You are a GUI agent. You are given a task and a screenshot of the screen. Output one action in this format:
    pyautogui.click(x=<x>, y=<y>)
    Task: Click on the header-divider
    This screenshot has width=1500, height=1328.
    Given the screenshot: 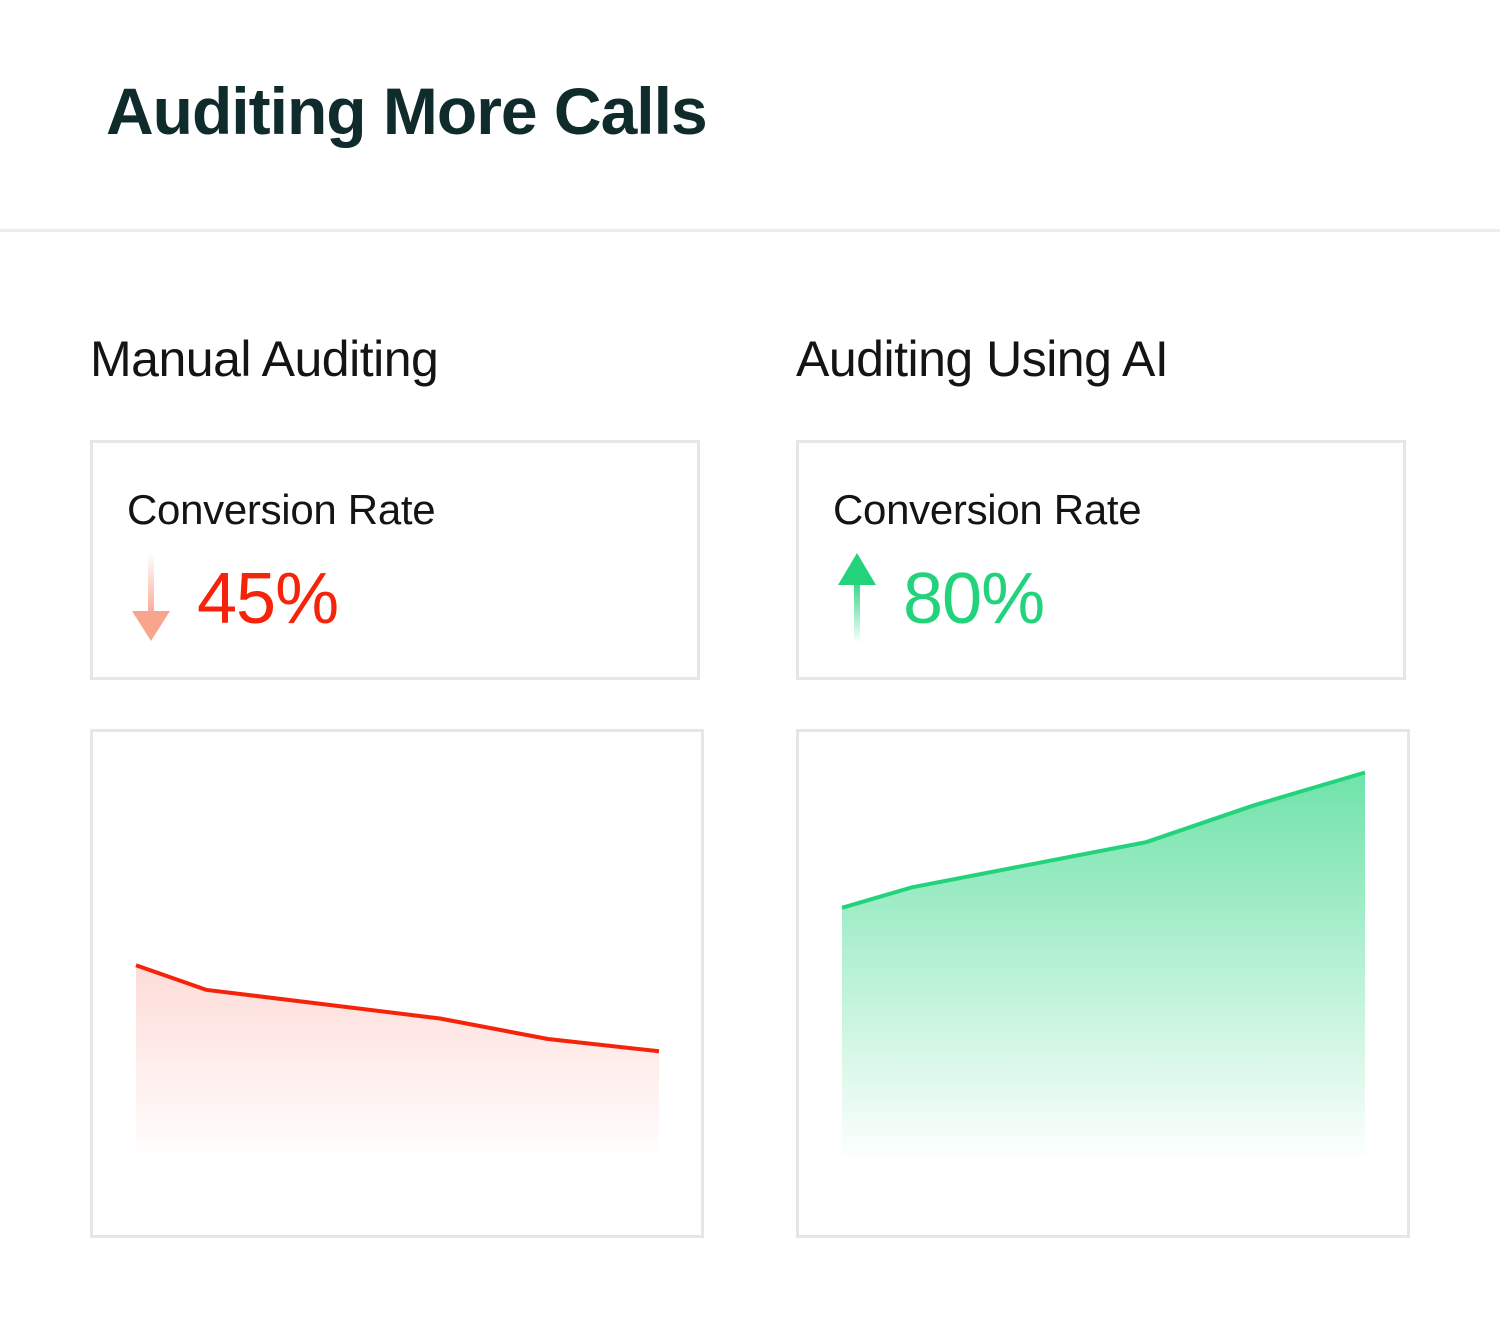 What is the action you would take?
    pyautogui.click(x=750, y=230)
    